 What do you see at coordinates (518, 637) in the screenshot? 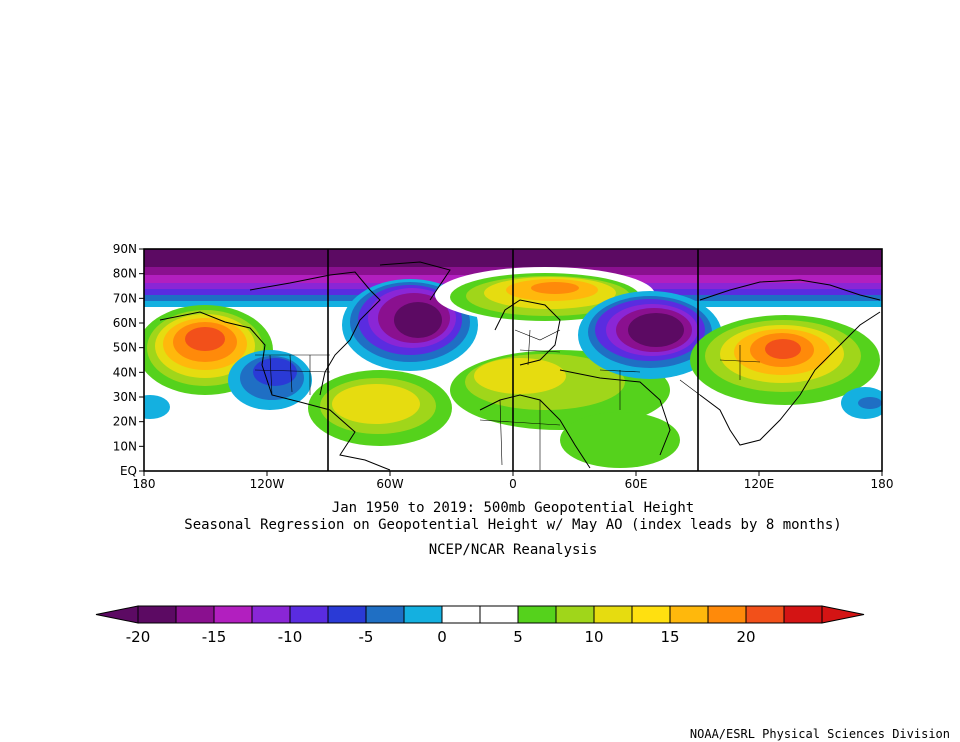
I see `colorbar-tick-label: 5` at bounding box center [518, 637].